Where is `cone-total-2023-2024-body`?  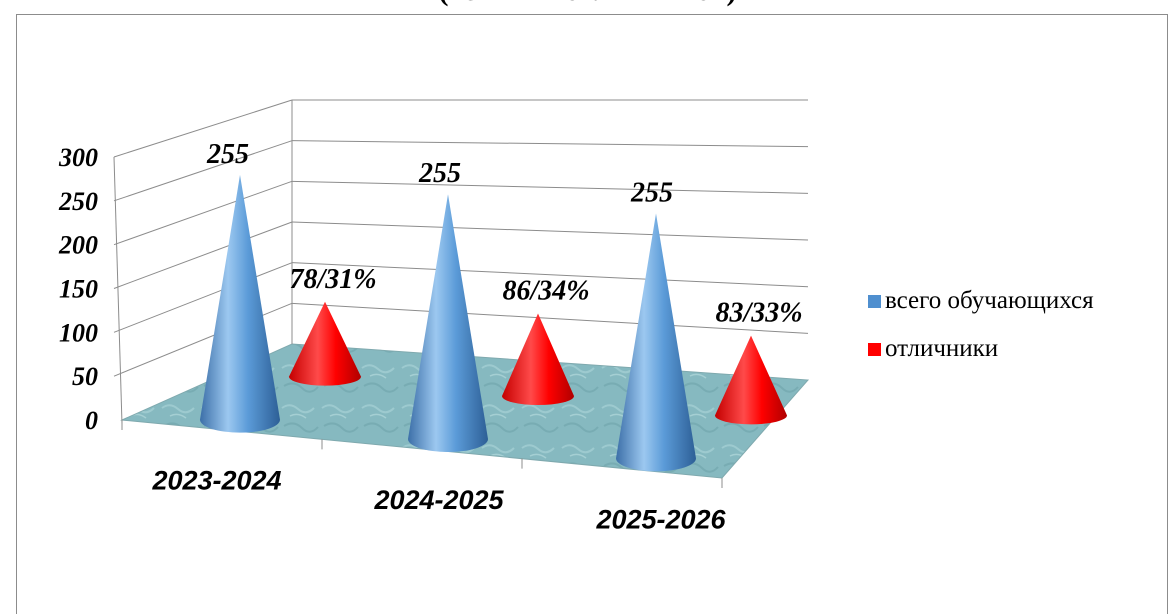 cone-total-2023-2024-body is located at coordinates (240, 303).